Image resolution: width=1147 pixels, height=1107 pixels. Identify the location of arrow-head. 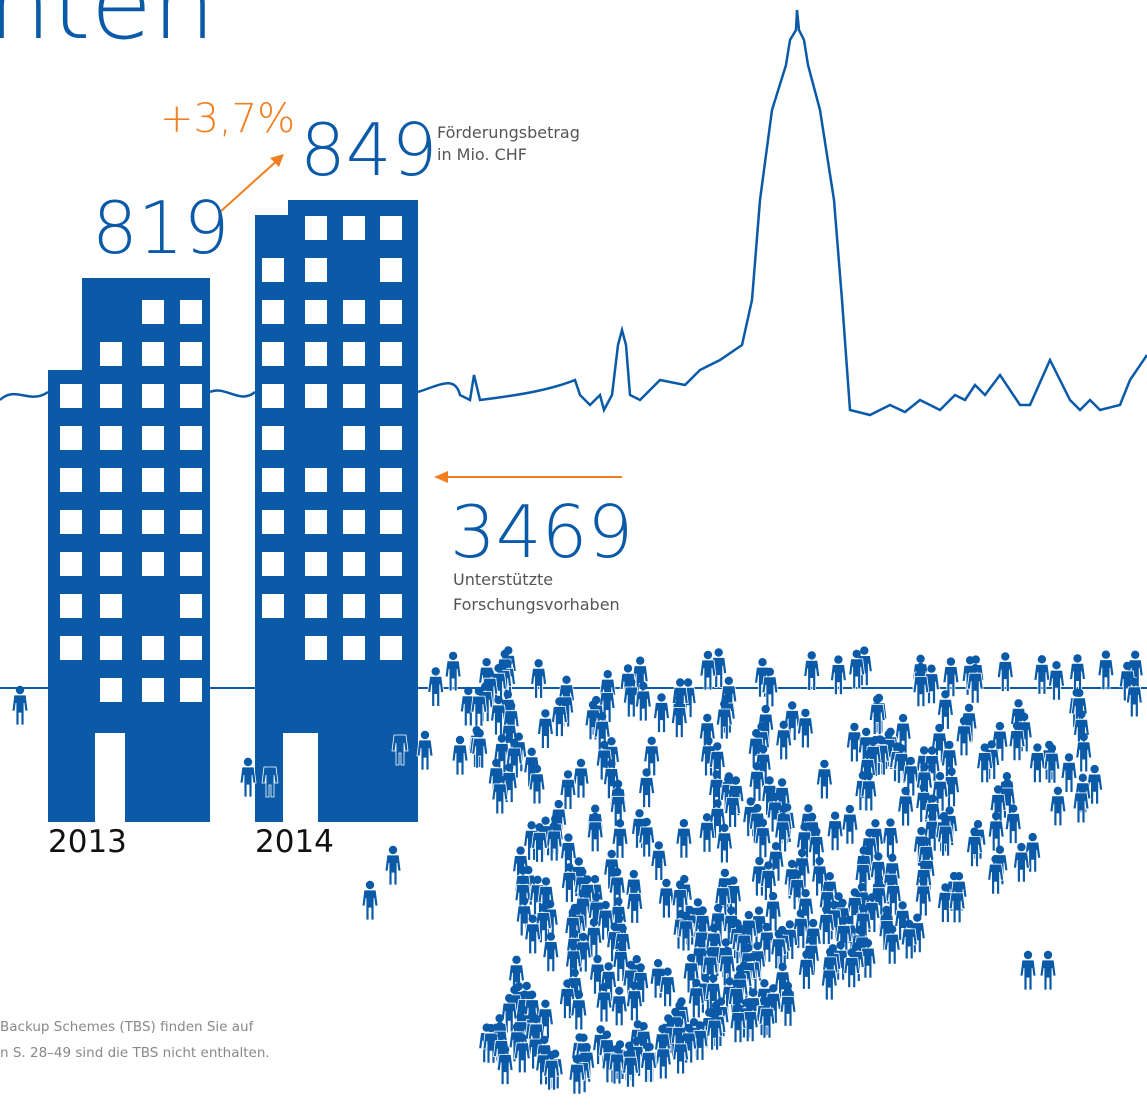
(277, 160).